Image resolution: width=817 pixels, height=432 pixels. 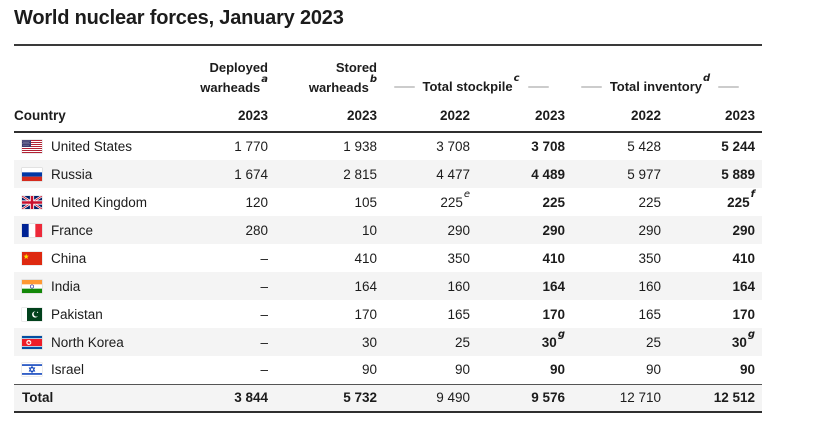 What do you see at coordinates (356, 67) in the screenshot?
I see `column-group-label: Stored` at bounding box center [356, 67].